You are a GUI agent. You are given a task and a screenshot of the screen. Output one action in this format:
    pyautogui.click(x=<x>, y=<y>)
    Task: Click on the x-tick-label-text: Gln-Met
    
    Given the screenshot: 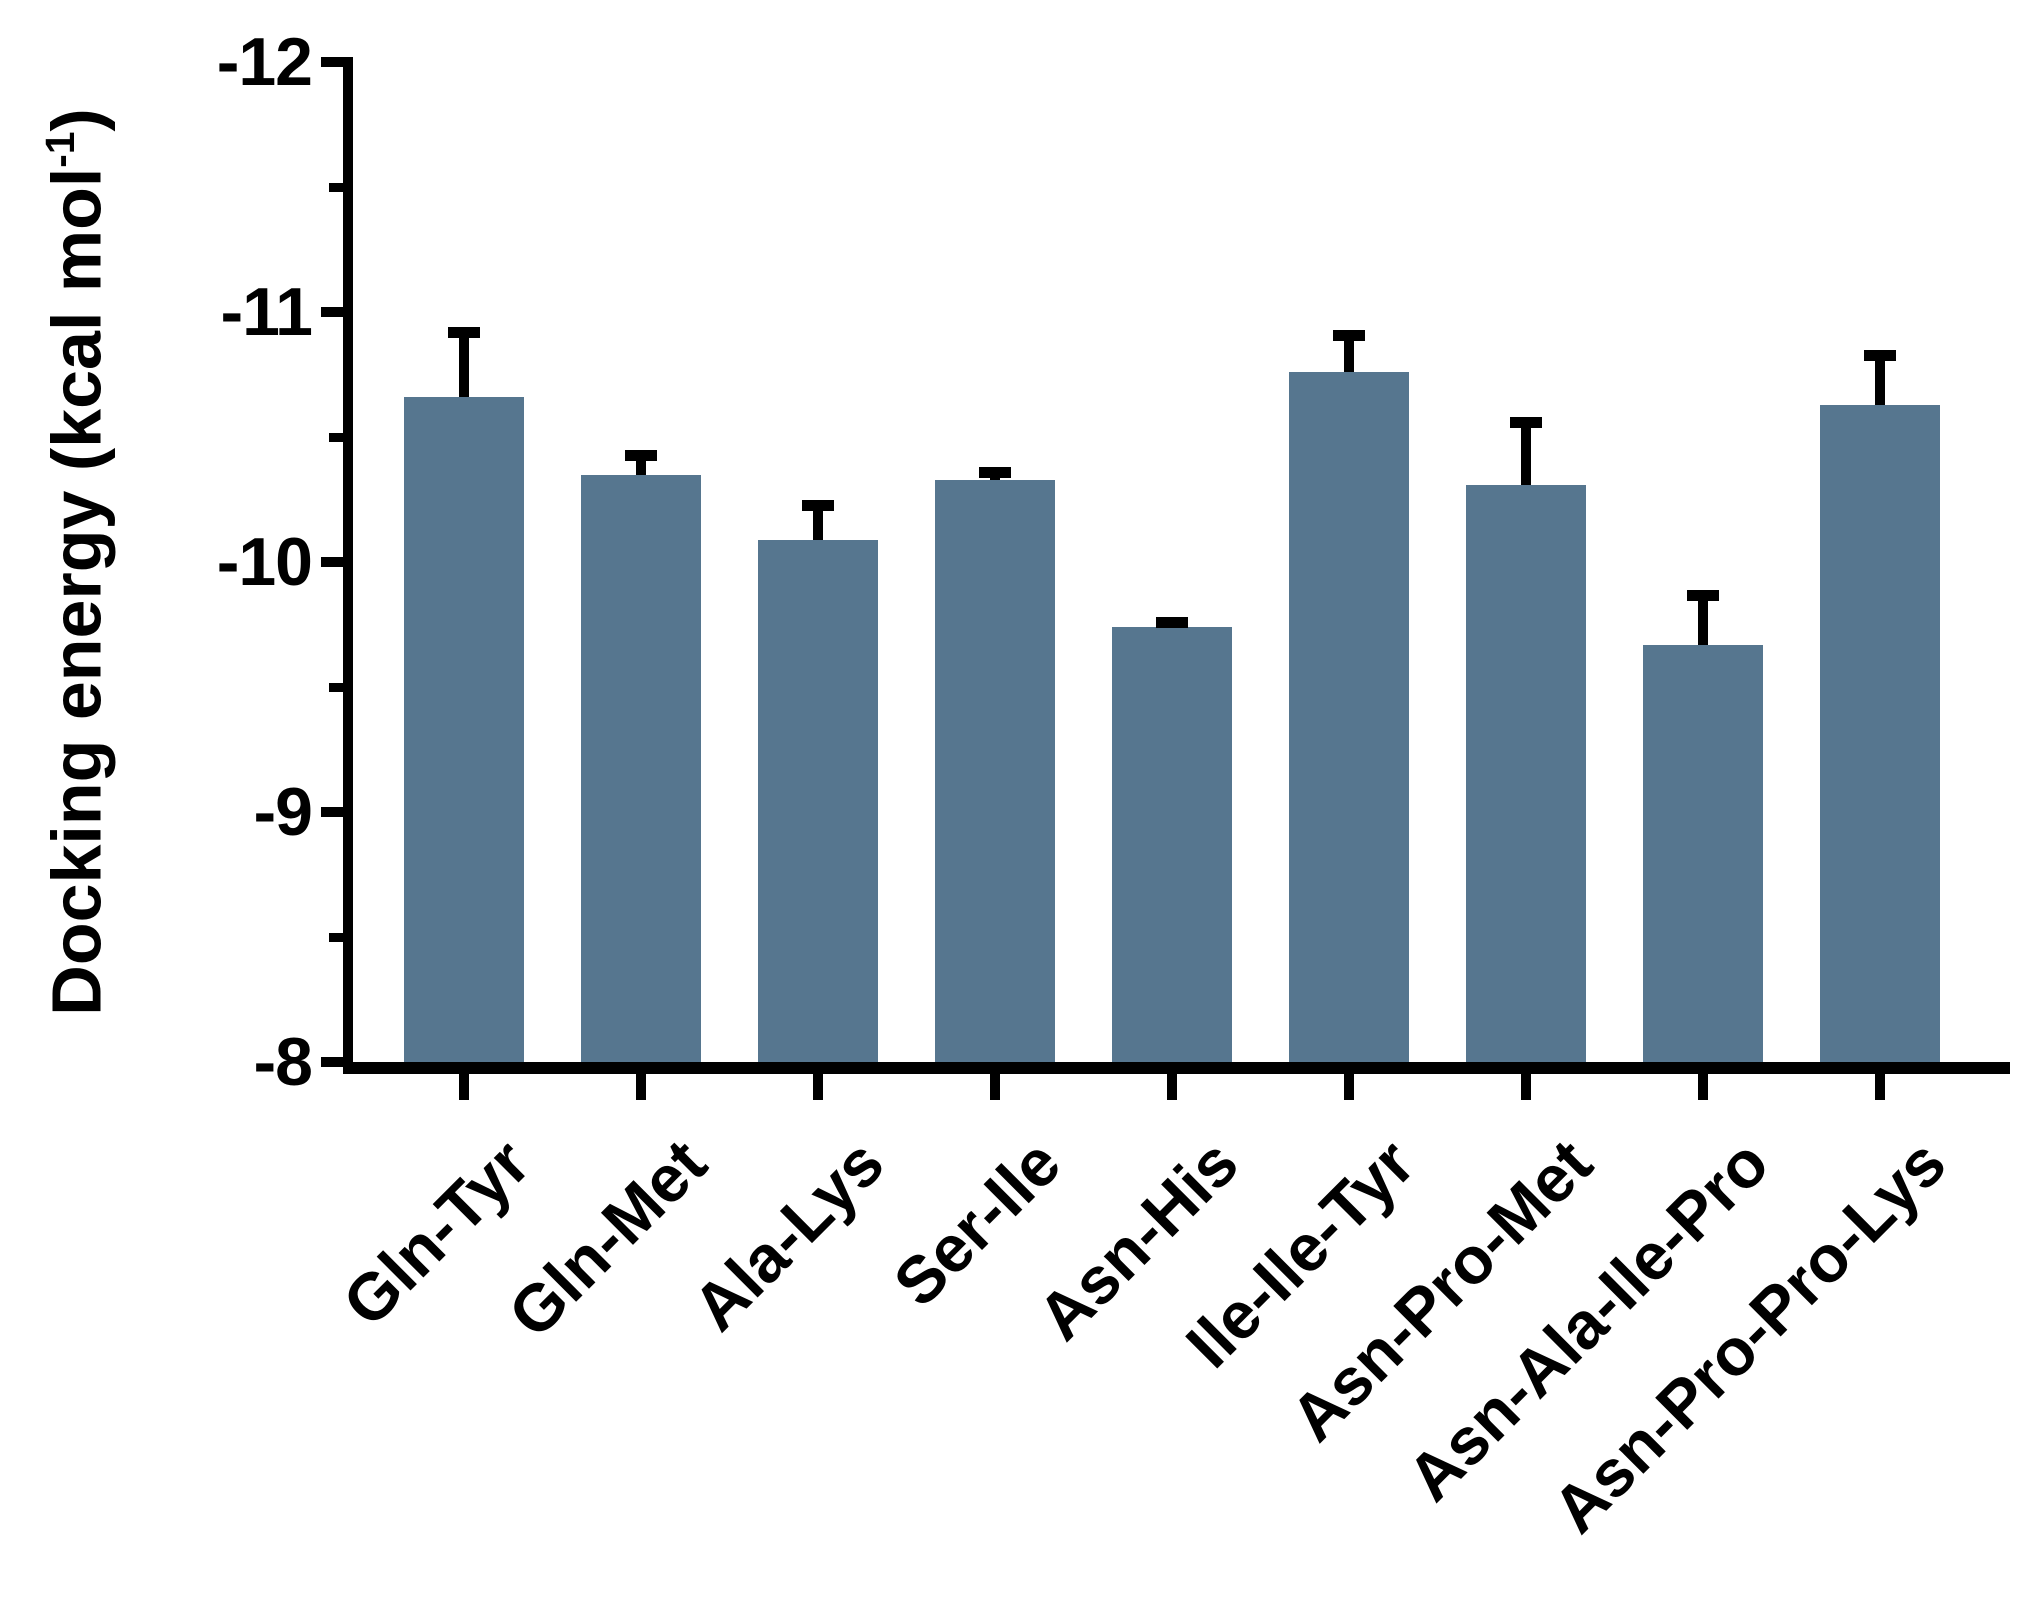 What is the action you would take?
    pyautogui.click(x=607, y=1238)
    